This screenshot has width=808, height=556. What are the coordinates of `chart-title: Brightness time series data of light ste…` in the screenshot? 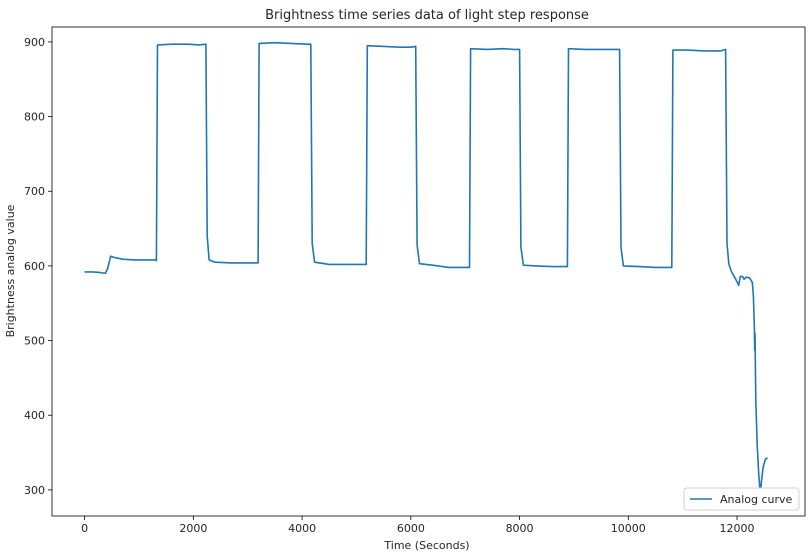 It's located at (427, 15).